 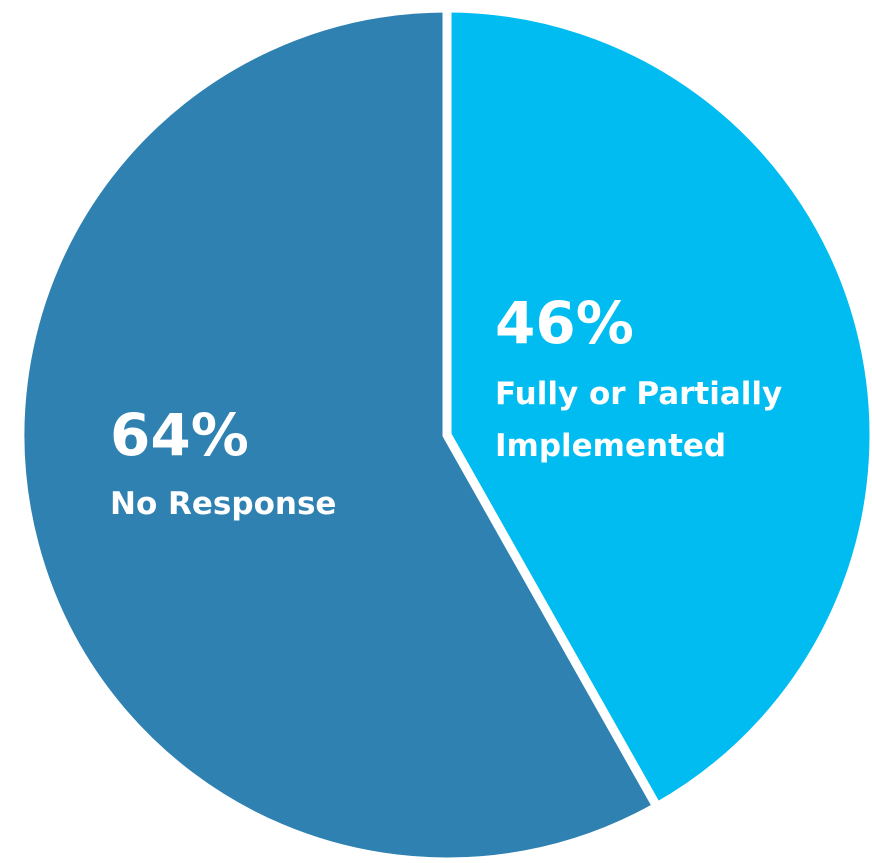 I want to click on slice-value-label-implemented: 46%, so click(x=564, y=323).